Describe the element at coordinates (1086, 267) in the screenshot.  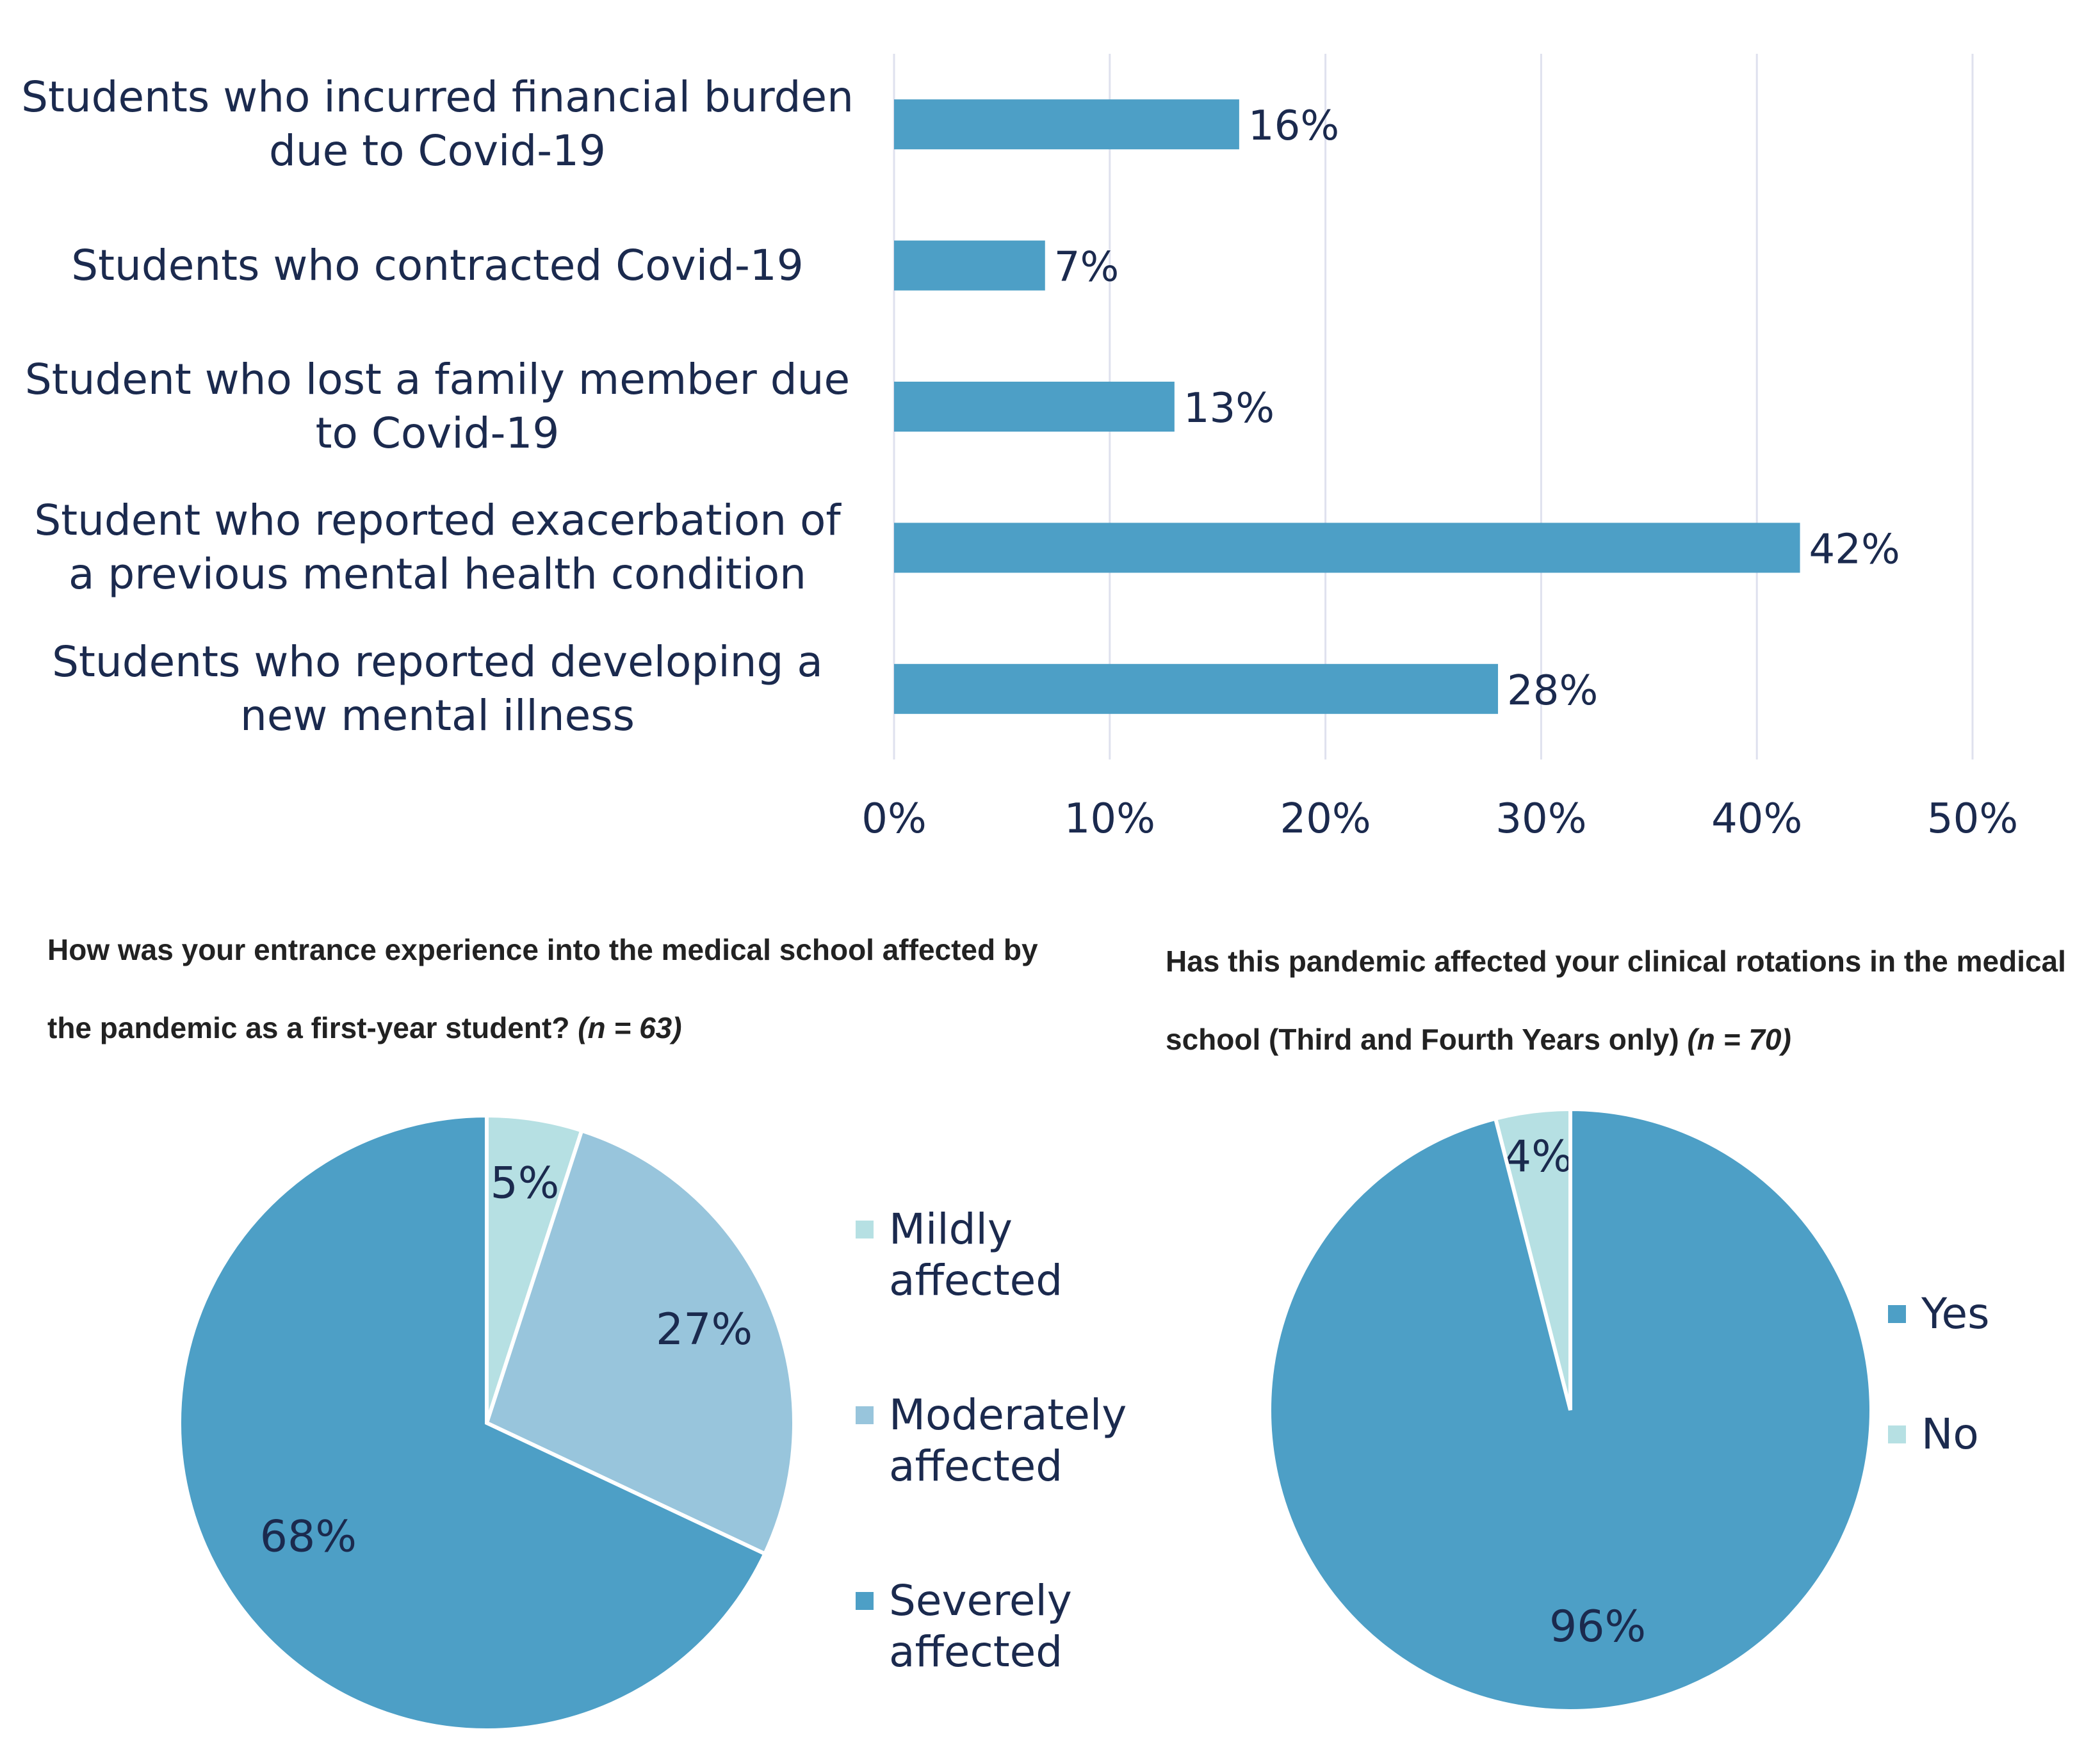
I see `bar-value-label: 7%` at that location.